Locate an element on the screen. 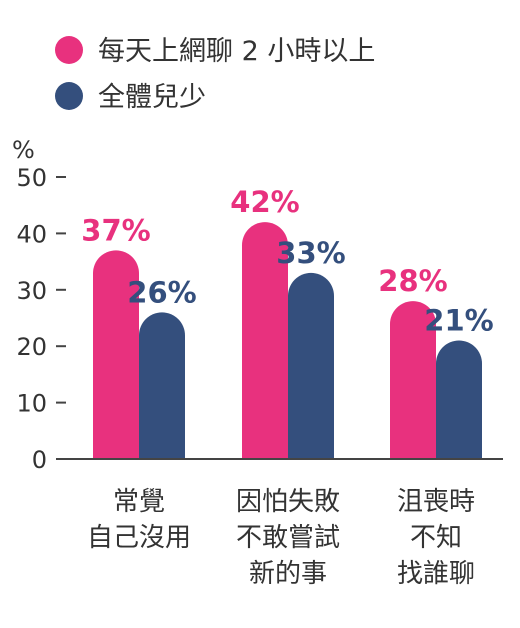 The image size is (520, 628). value-label-series0-cat2: 28% is located at coordinates (412, 281).